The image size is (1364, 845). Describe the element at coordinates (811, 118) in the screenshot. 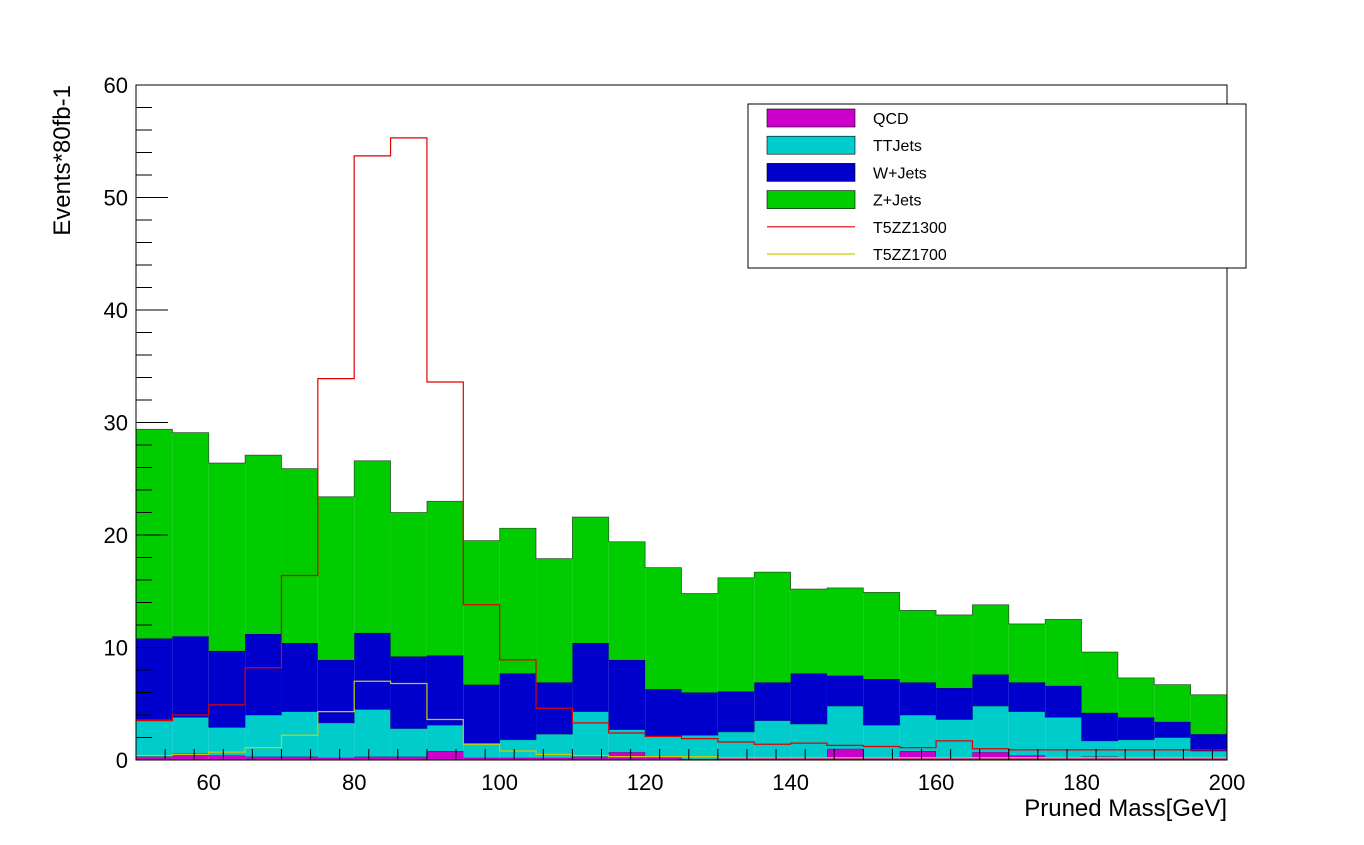

I see `legend-swatch-qcd` at that location.